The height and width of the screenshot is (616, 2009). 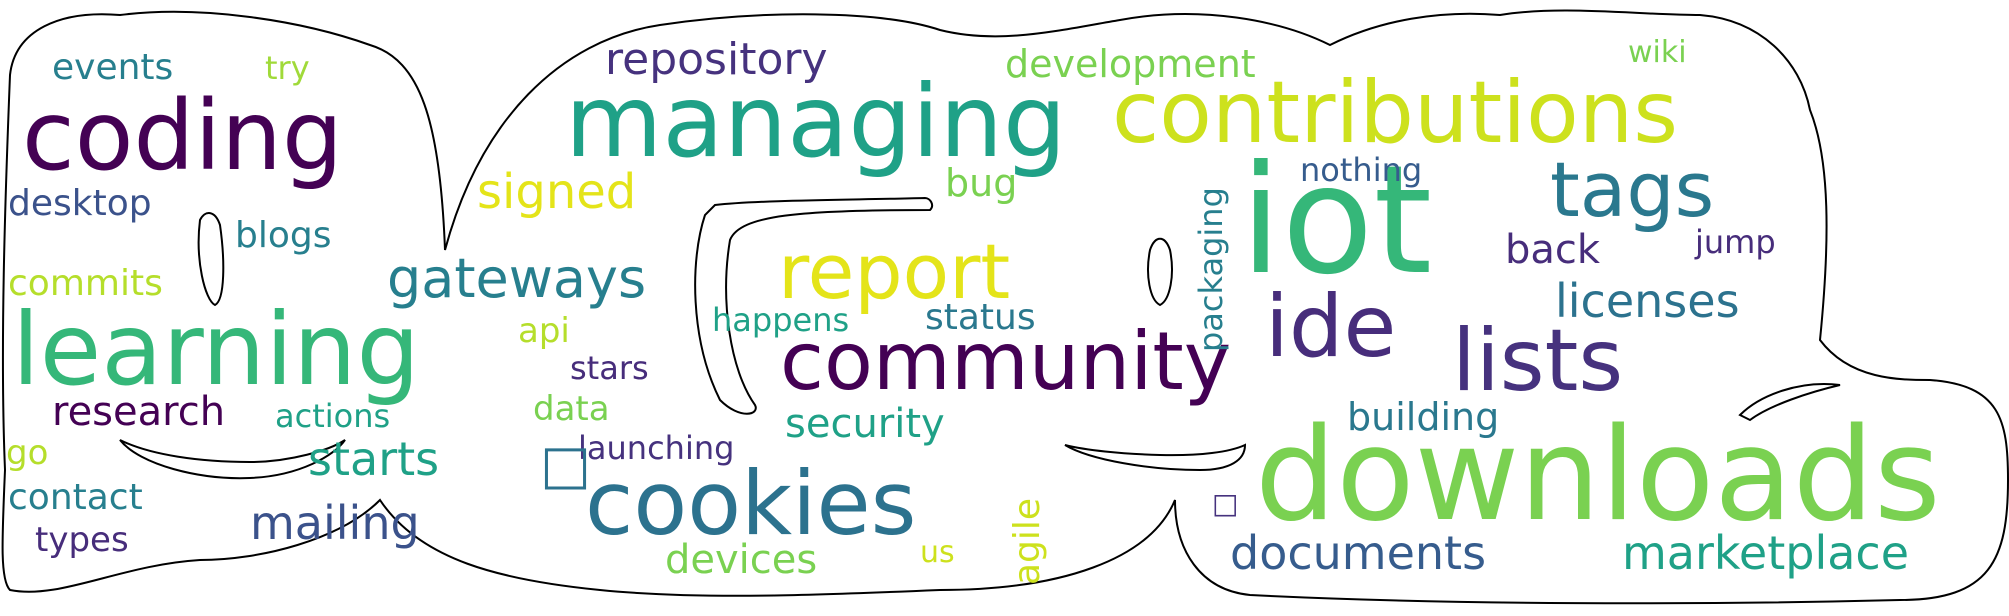 I want to click on word-launching: launching, so click(x=656, y=448).